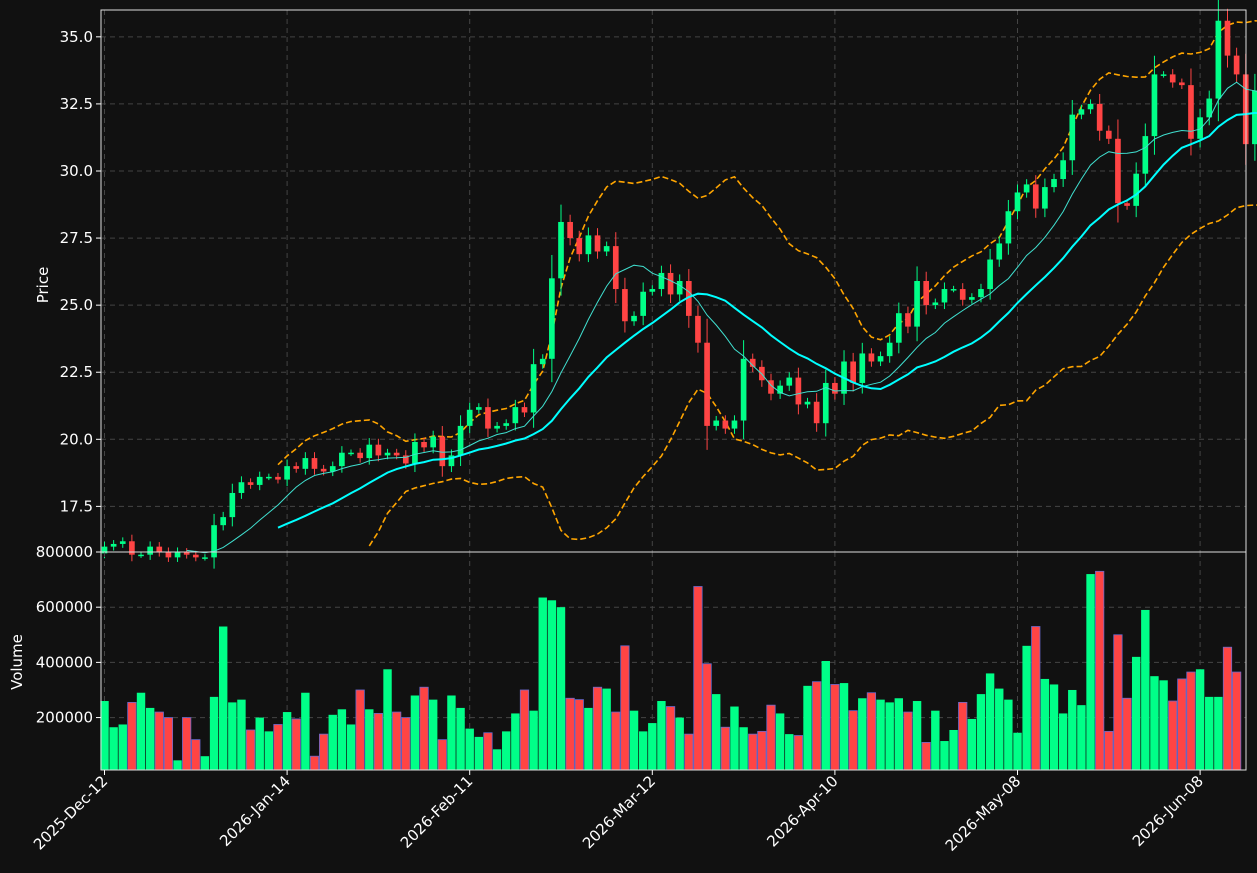  Describe the element at coordinates (64, 552) in the screenshot. I see `volume-tick-label: 800000` at that location.